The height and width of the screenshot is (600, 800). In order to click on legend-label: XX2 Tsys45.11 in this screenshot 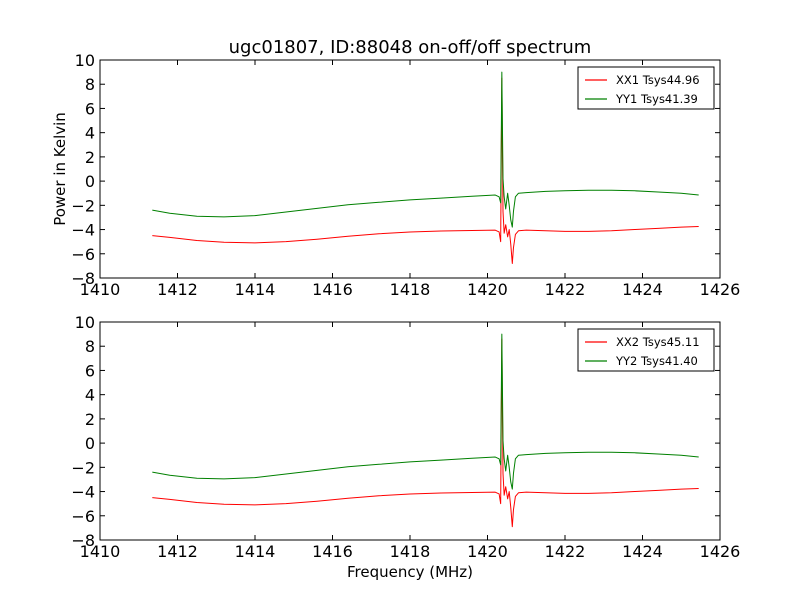, I will do `click(658, 342)`.